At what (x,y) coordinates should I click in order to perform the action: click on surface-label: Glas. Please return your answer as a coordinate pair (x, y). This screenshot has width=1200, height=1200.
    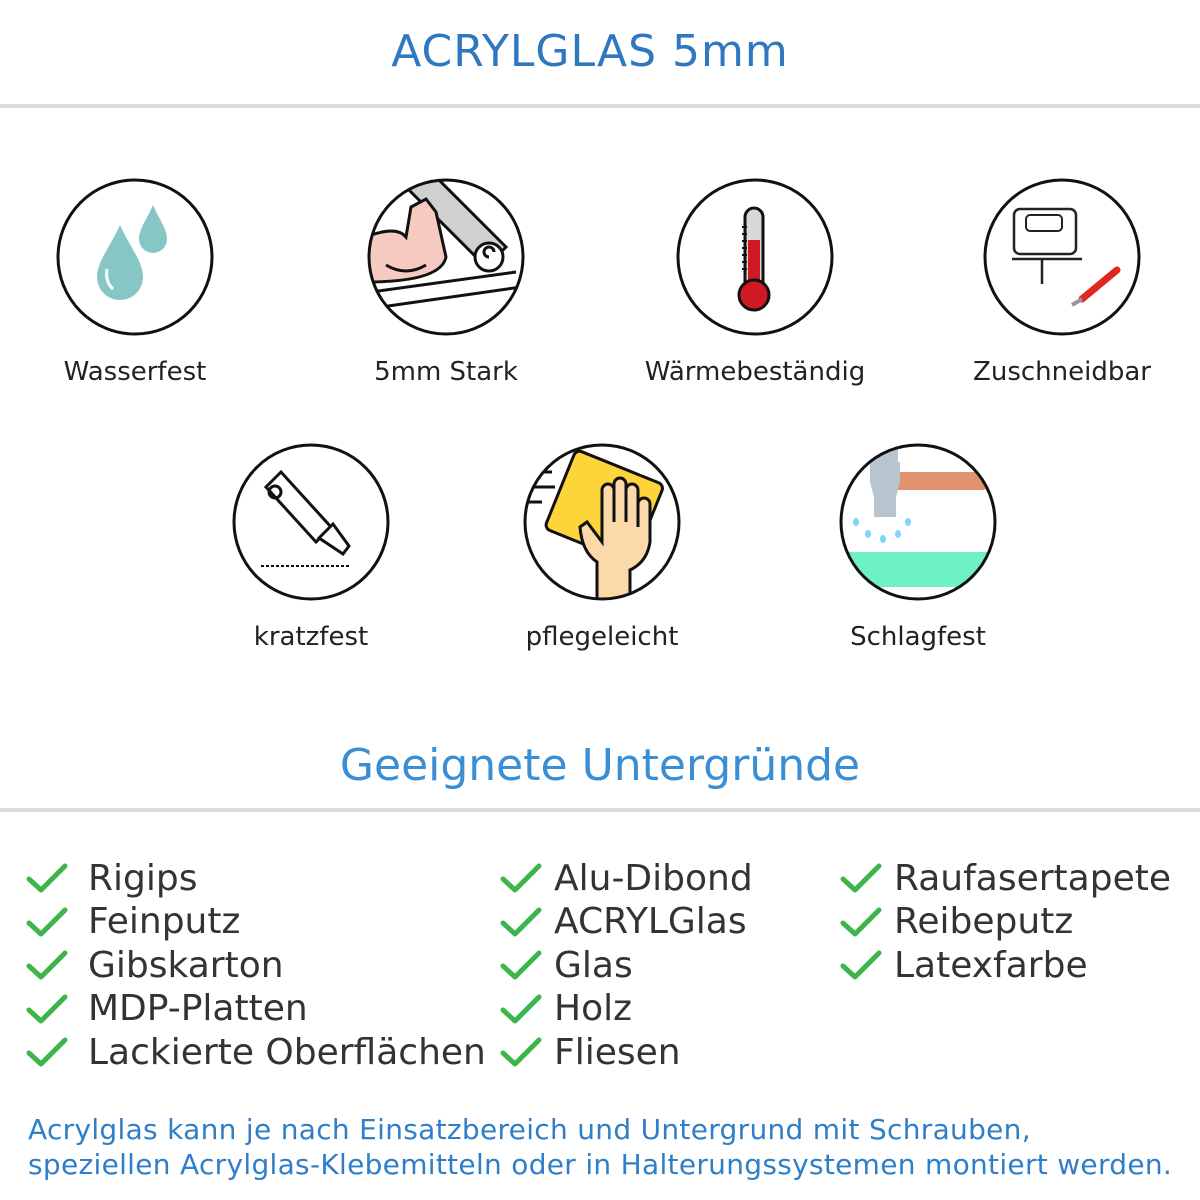
    Looking at the image, I should click on (593, 965).